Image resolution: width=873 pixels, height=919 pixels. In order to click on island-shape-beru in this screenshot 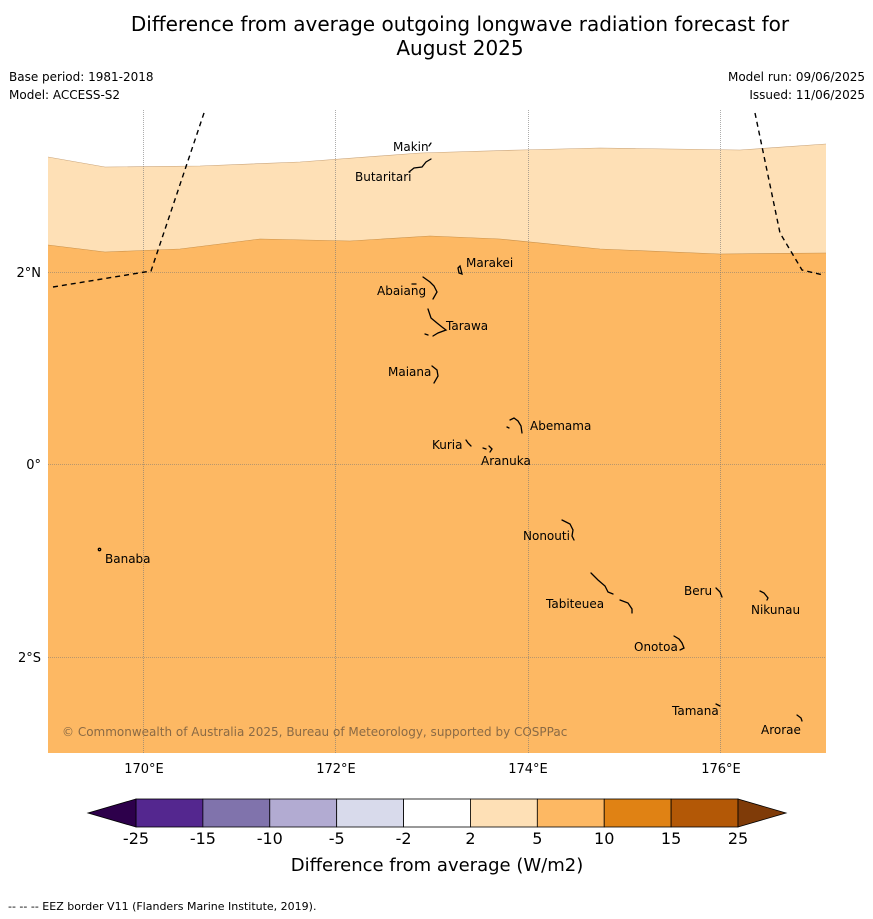, I will do `click(719, 592)`.